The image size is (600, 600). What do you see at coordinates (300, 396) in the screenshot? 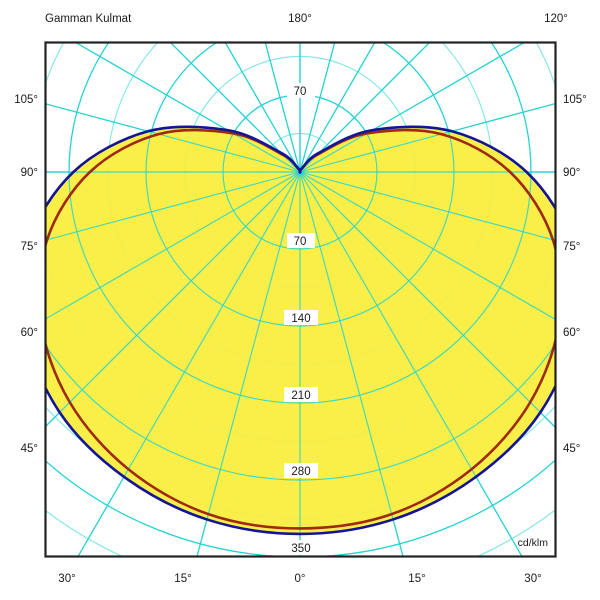
I see `radial-tick-210: 210` at bounding box center [300, 396].